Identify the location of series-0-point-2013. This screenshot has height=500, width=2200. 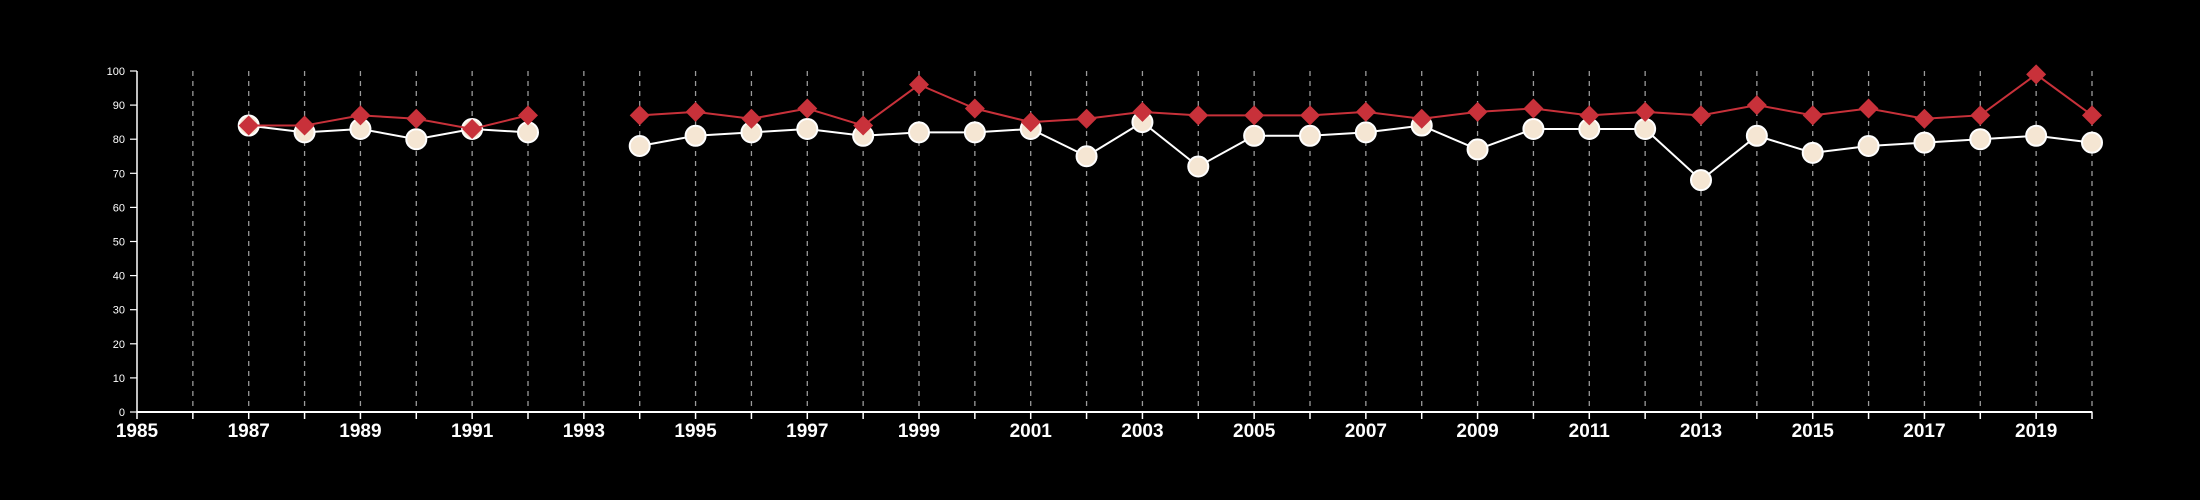
(1701, 180).